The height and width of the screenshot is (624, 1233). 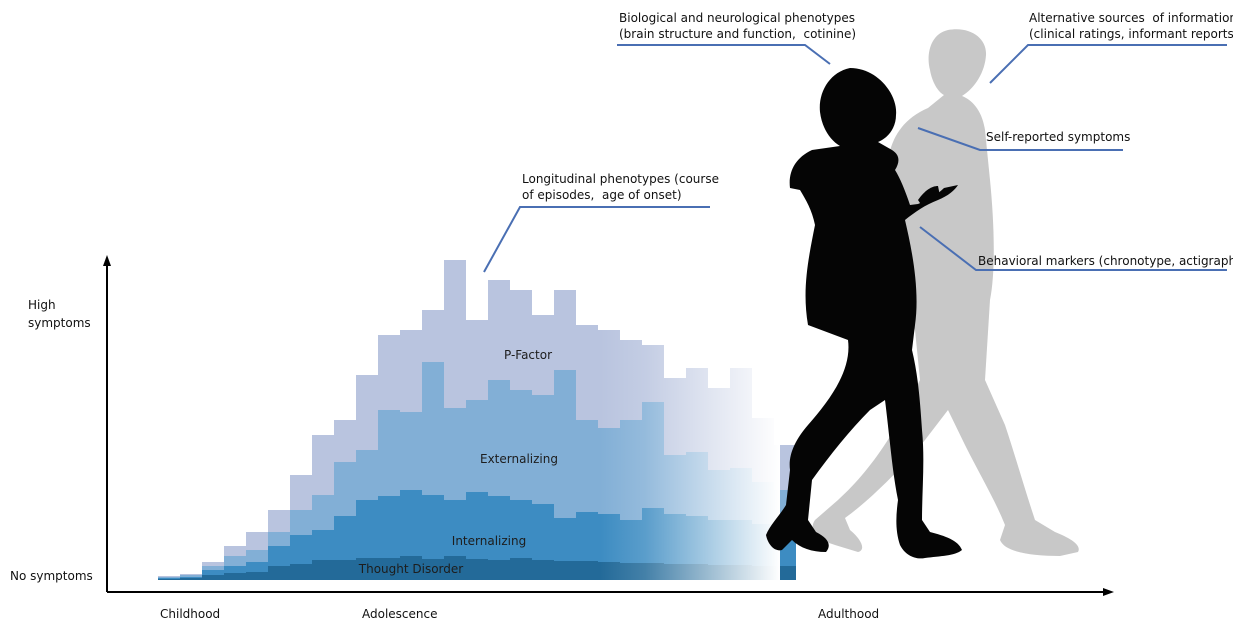 I want to click on band-label-thought-disorder: Thought Disorder, so click(x=411, y=569).